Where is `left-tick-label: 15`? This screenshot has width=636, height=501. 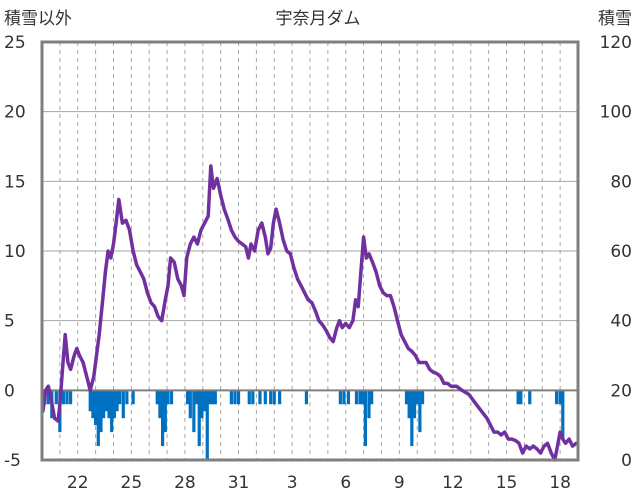
left-tick-label: 15 is located at coordinates (15, 182).